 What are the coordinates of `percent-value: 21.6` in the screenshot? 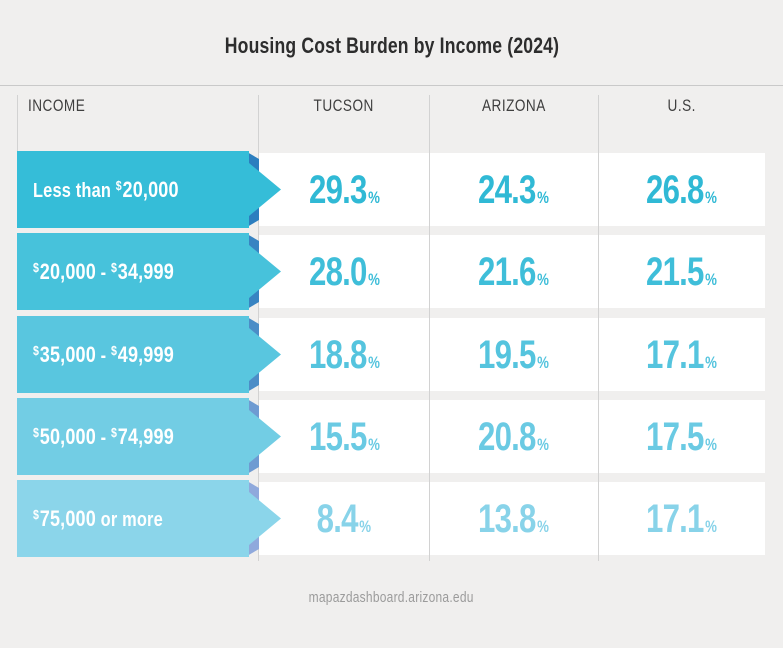 It's located at (507, 271).